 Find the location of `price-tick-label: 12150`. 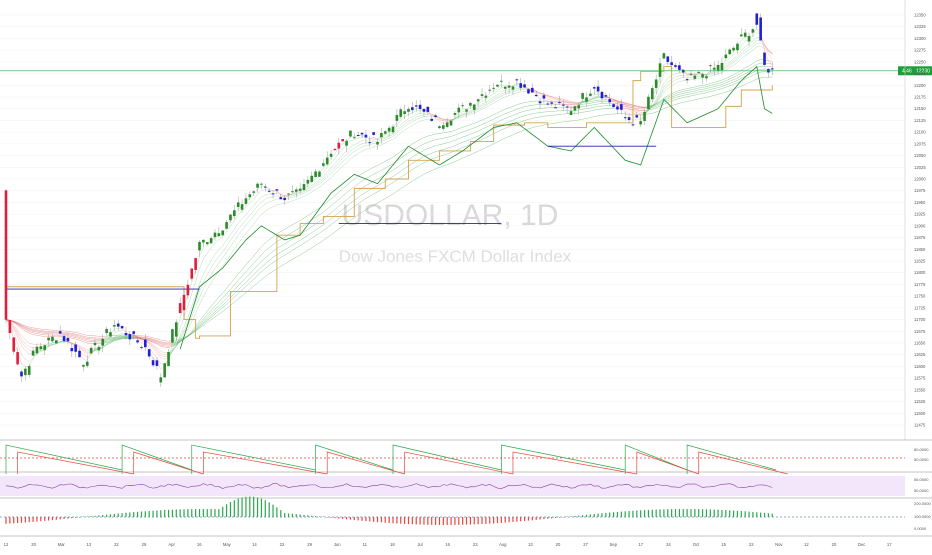

price-tick-label: 12150 is located at coordinates (920, 108).